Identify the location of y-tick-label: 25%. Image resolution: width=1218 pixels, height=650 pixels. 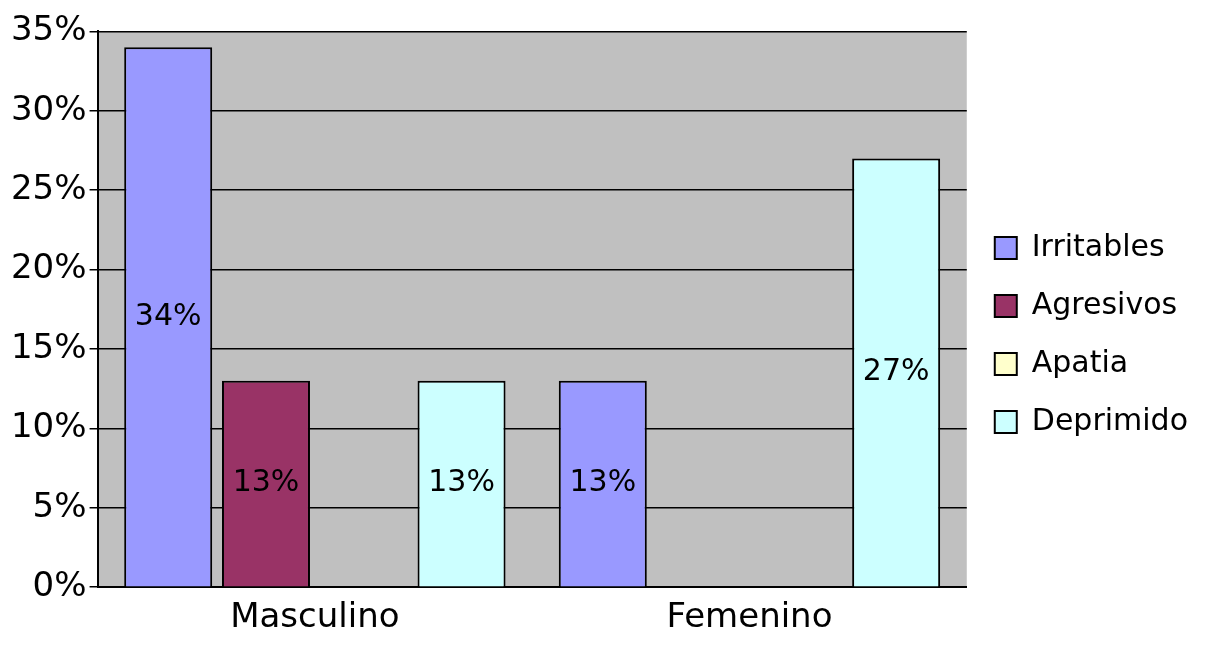
(48, 187).